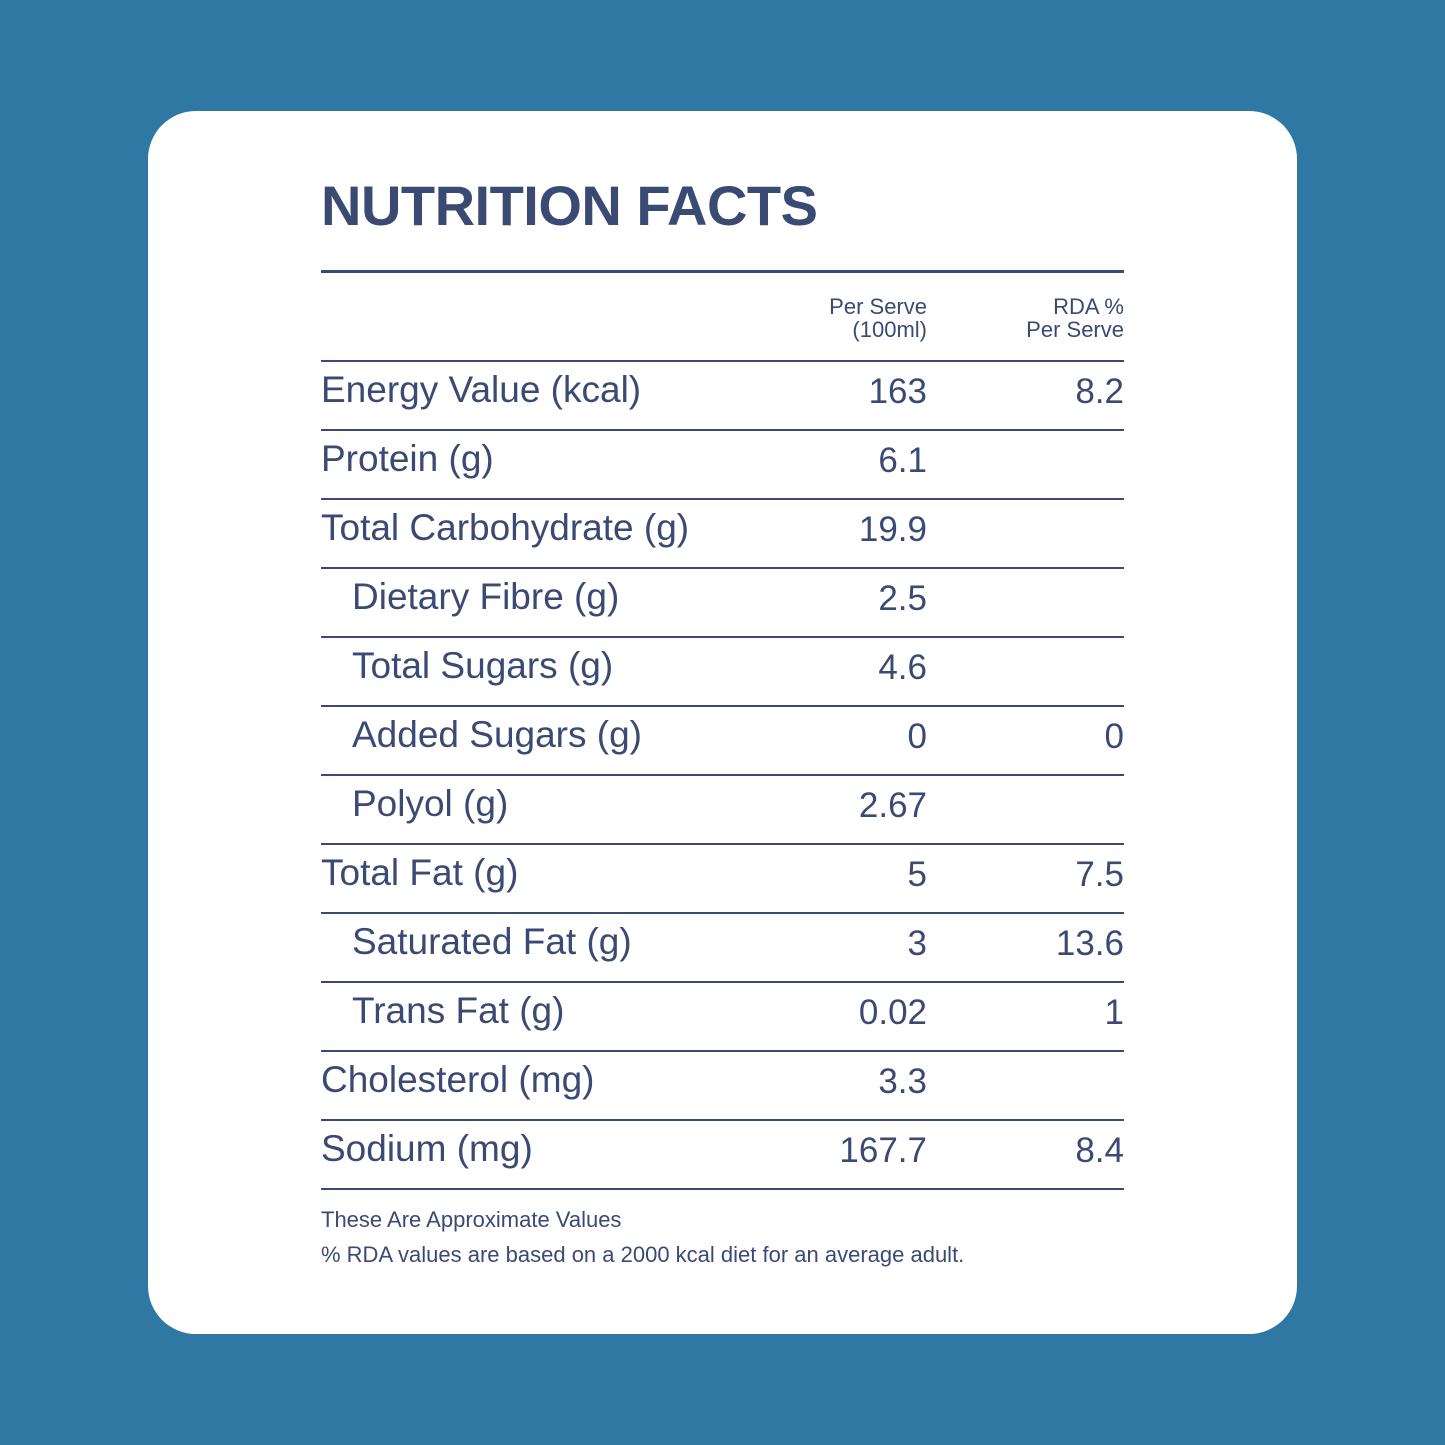 The image size is (1445, 1445). Describe the element at coordinates (892, 805) in the screenshot. I see `per-serve-value: 2.67` at that location.